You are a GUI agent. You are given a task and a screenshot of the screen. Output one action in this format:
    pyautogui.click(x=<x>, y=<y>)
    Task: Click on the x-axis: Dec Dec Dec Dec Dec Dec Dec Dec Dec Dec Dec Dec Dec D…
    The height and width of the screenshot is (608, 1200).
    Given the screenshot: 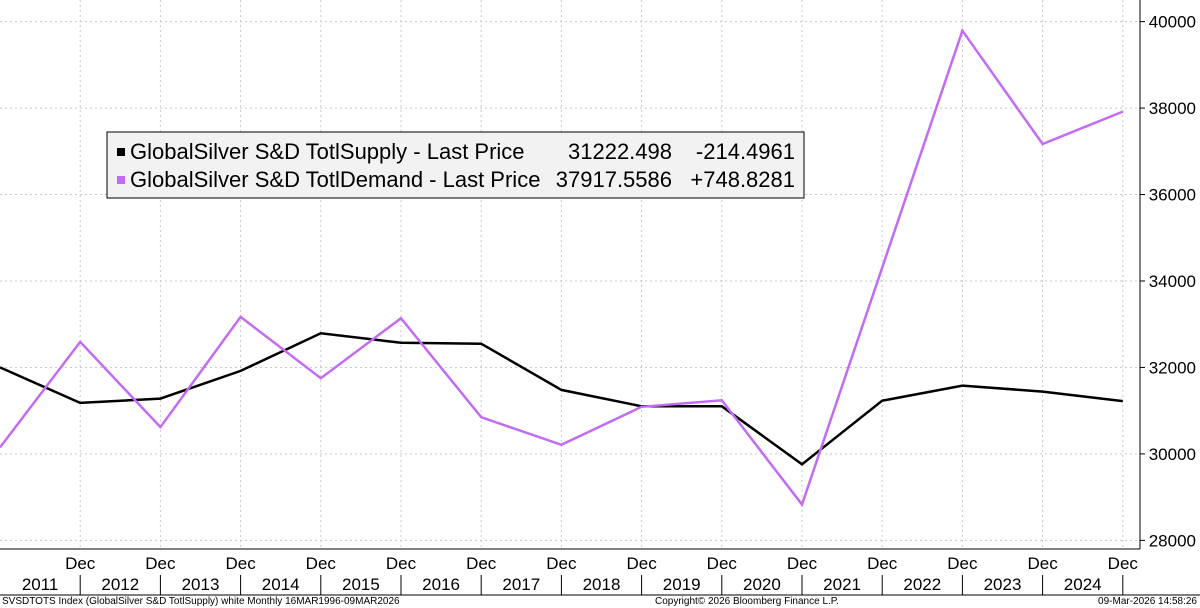 What is the action you would take?
    pyautogui.click(x=600, y=572)
    